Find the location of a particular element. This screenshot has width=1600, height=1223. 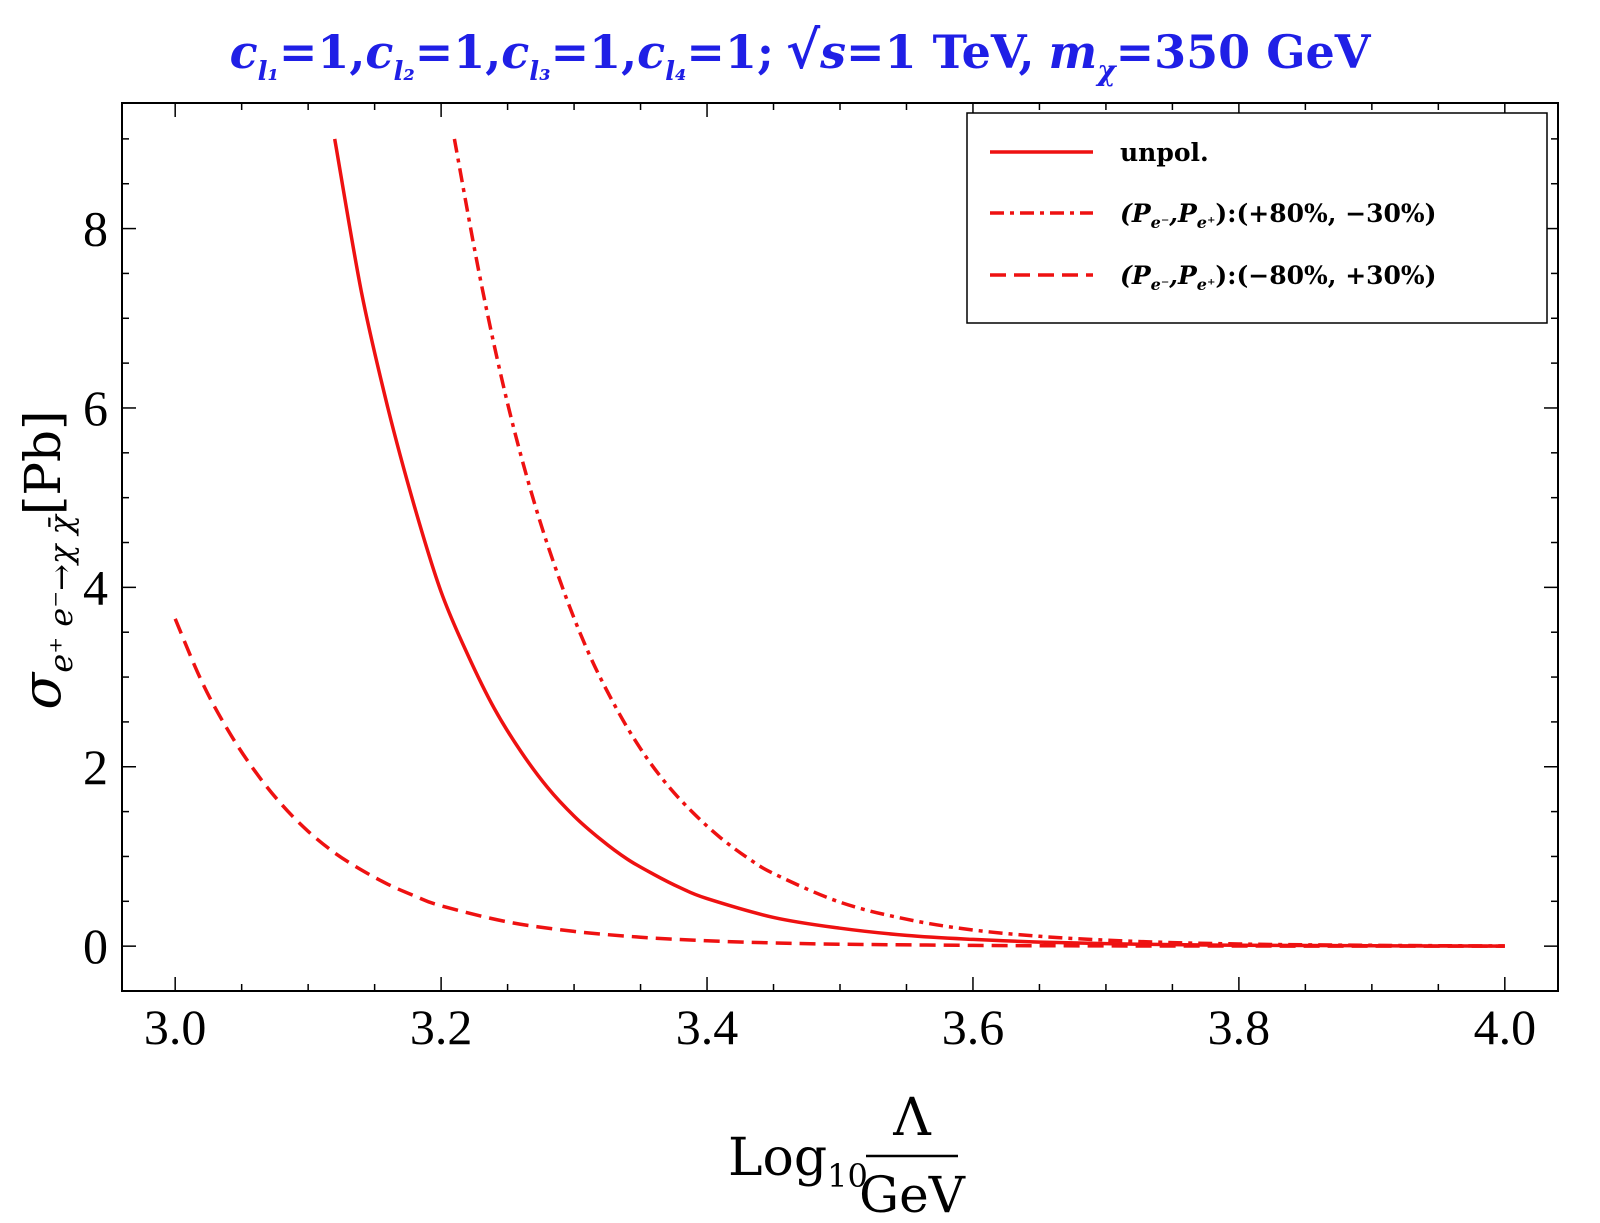

y-axis-label: σe⁺ e⁻→χ χ̄[Pb] is located at coordinates (45, 559).